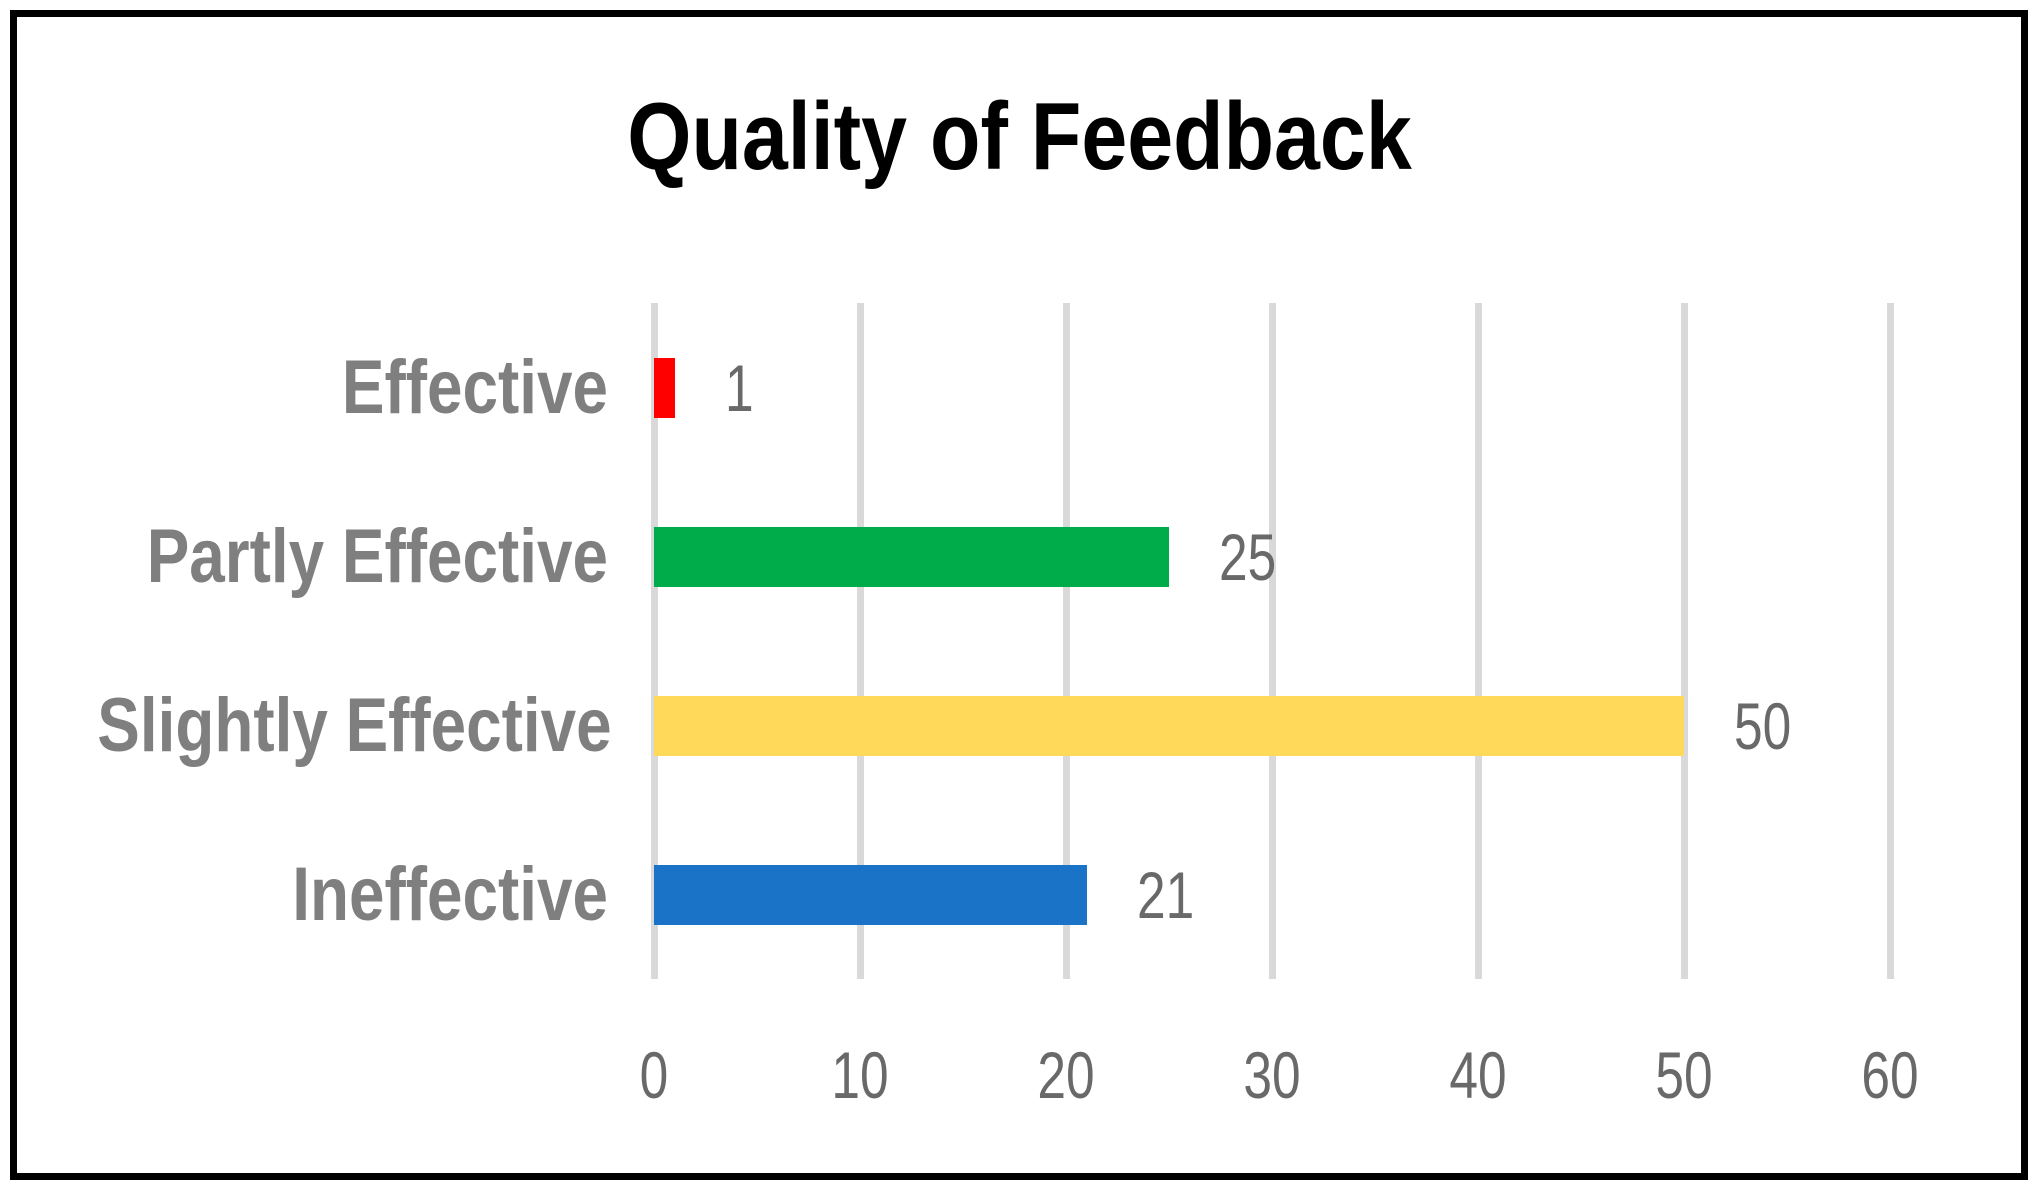 The height and width of the screenshot is (1191, 2039). I want to click on category-label-effective: Effective, so click(474, 387).